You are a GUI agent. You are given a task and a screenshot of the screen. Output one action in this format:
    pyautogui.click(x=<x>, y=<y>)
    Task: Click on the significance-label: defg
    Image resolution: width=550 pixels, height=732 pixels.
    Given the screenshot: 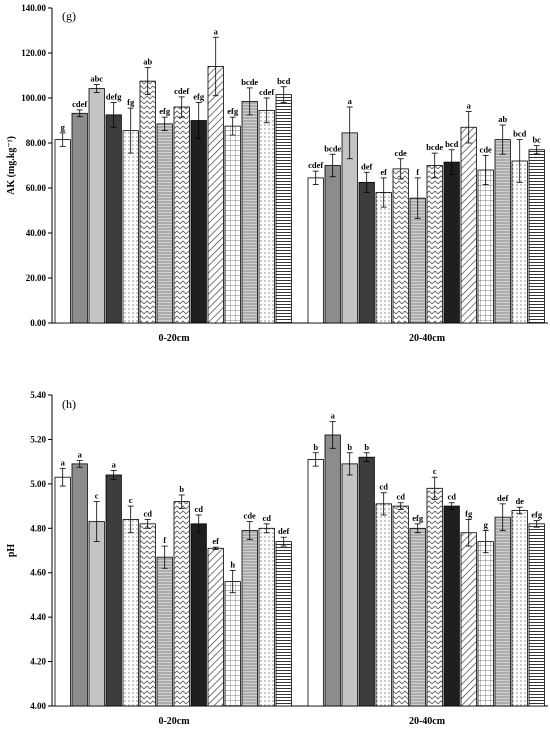 What is the action you would take?
    pyautogui.click(x=114, y=97)
    